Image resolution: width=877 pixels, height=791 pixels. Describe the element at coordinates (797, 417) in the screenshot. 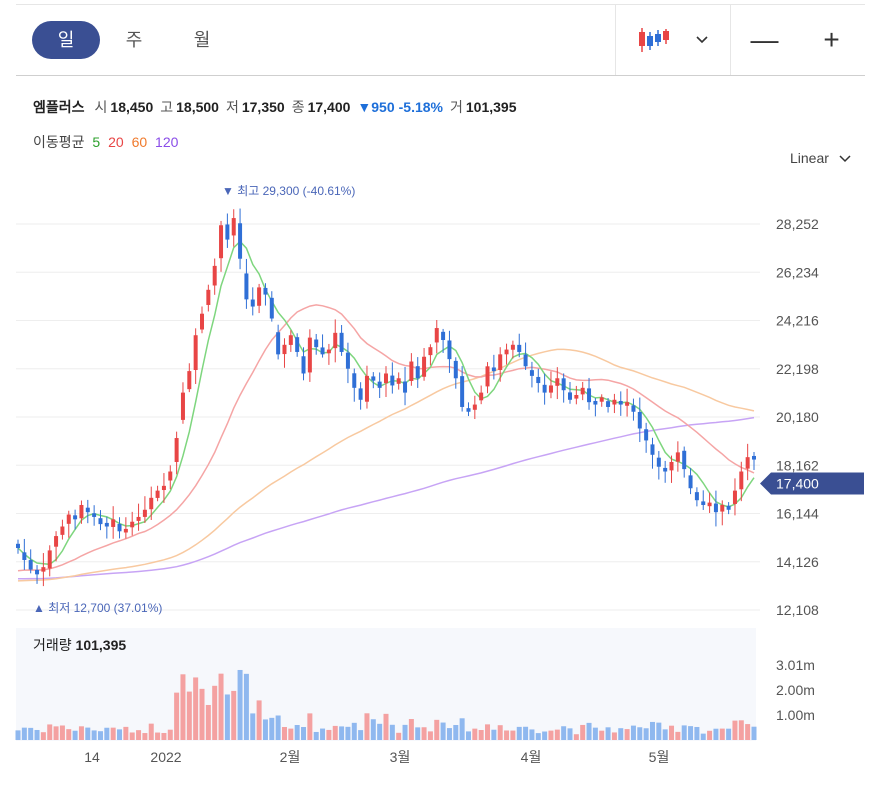

I see `y-tick-label: 20,180` at that location.